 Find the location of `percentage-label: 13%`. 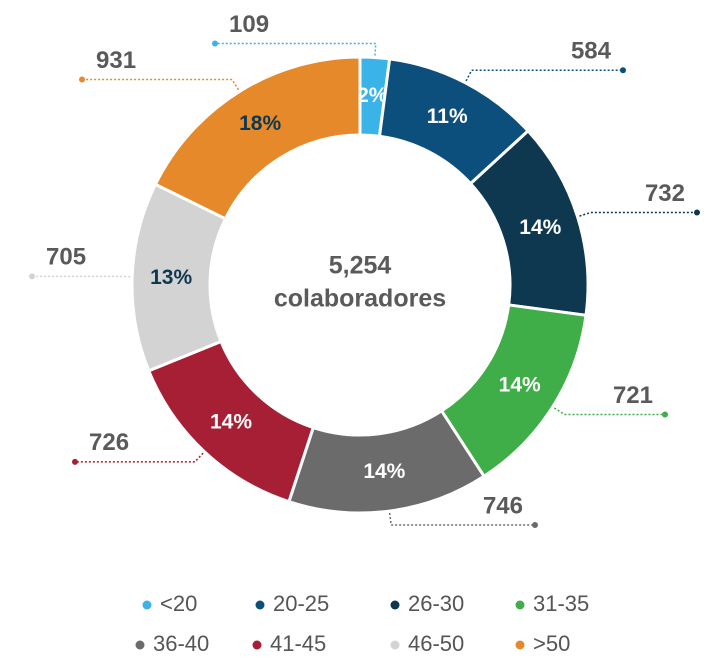

percentage-label: 13% is located at coordinates (171, 277).